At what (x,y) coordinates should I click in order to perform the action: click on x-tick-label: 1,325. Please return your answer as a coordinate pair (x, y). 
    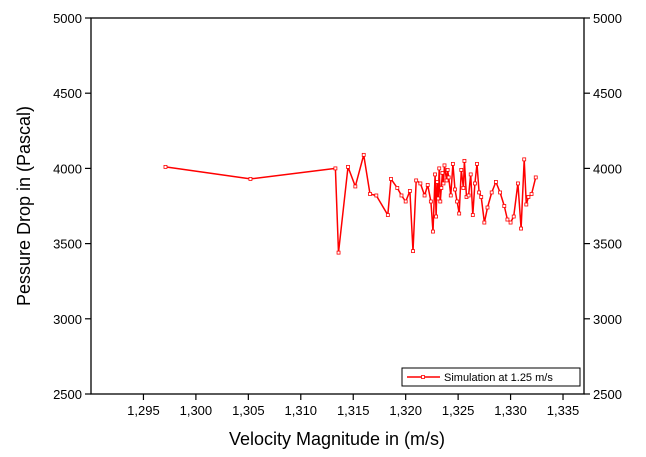
    Looking at the image, I should click on (458, 410).